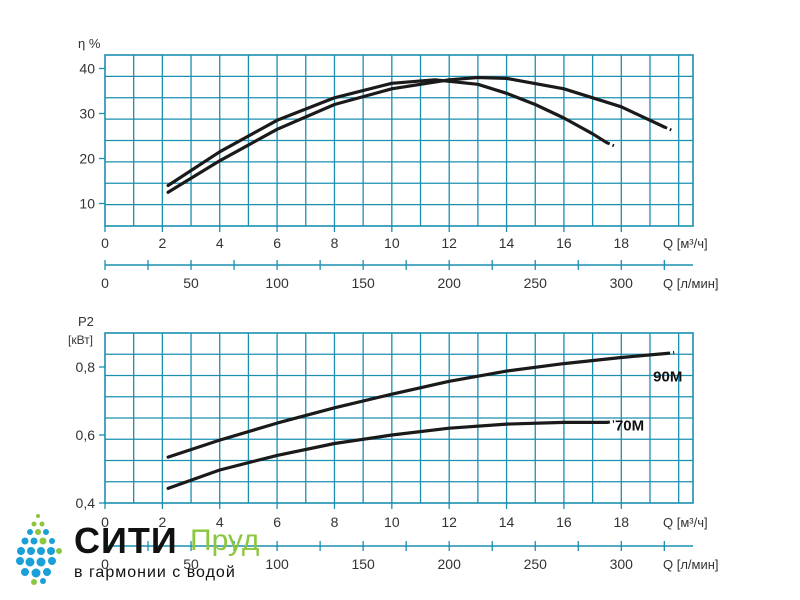  What do you see at coordinates (80, 340) in the screenshot?
I see `y-axis-unit: [кВт]` at bounding box center [80, 340].